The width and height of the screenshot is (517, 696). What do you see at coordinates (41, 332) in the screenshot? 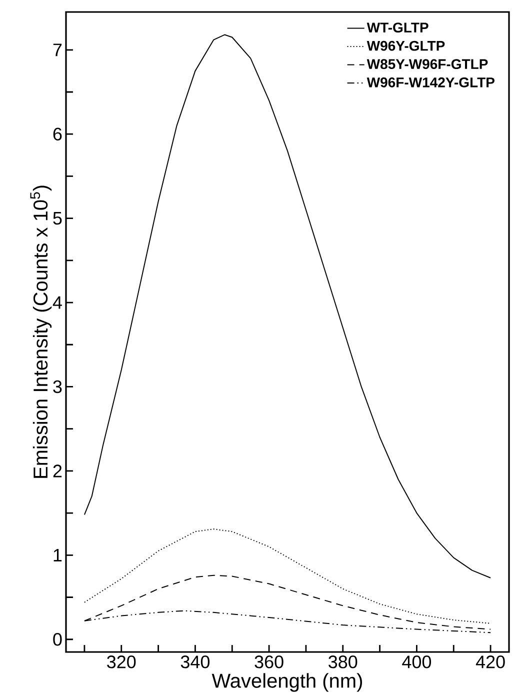
I see `y-axis-title: Emission Intensity (Counts x 10$^{5}$)` at bounding box center [41, 332].